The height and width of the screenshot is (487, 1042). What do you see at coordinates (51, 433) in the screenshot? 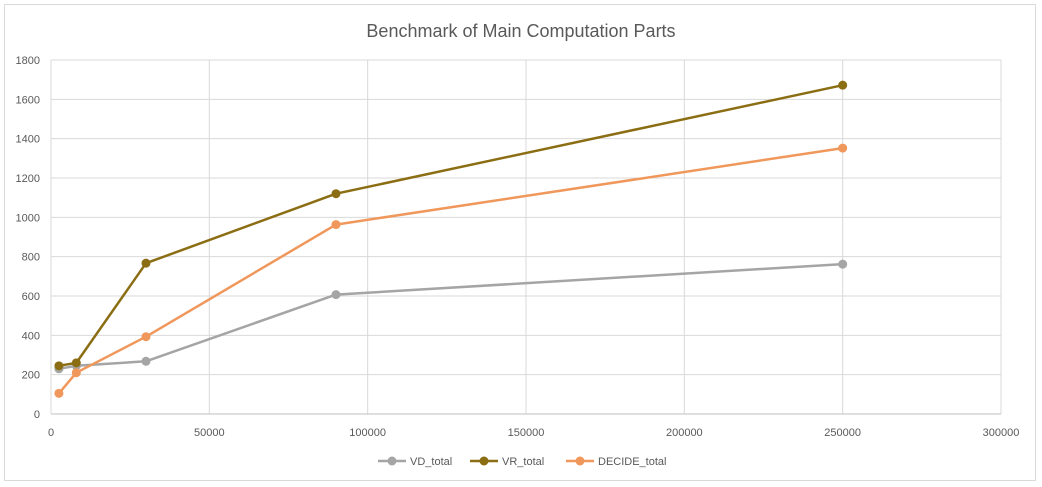
I see `x-tick-label: 0` at bounding box center [51, 433].